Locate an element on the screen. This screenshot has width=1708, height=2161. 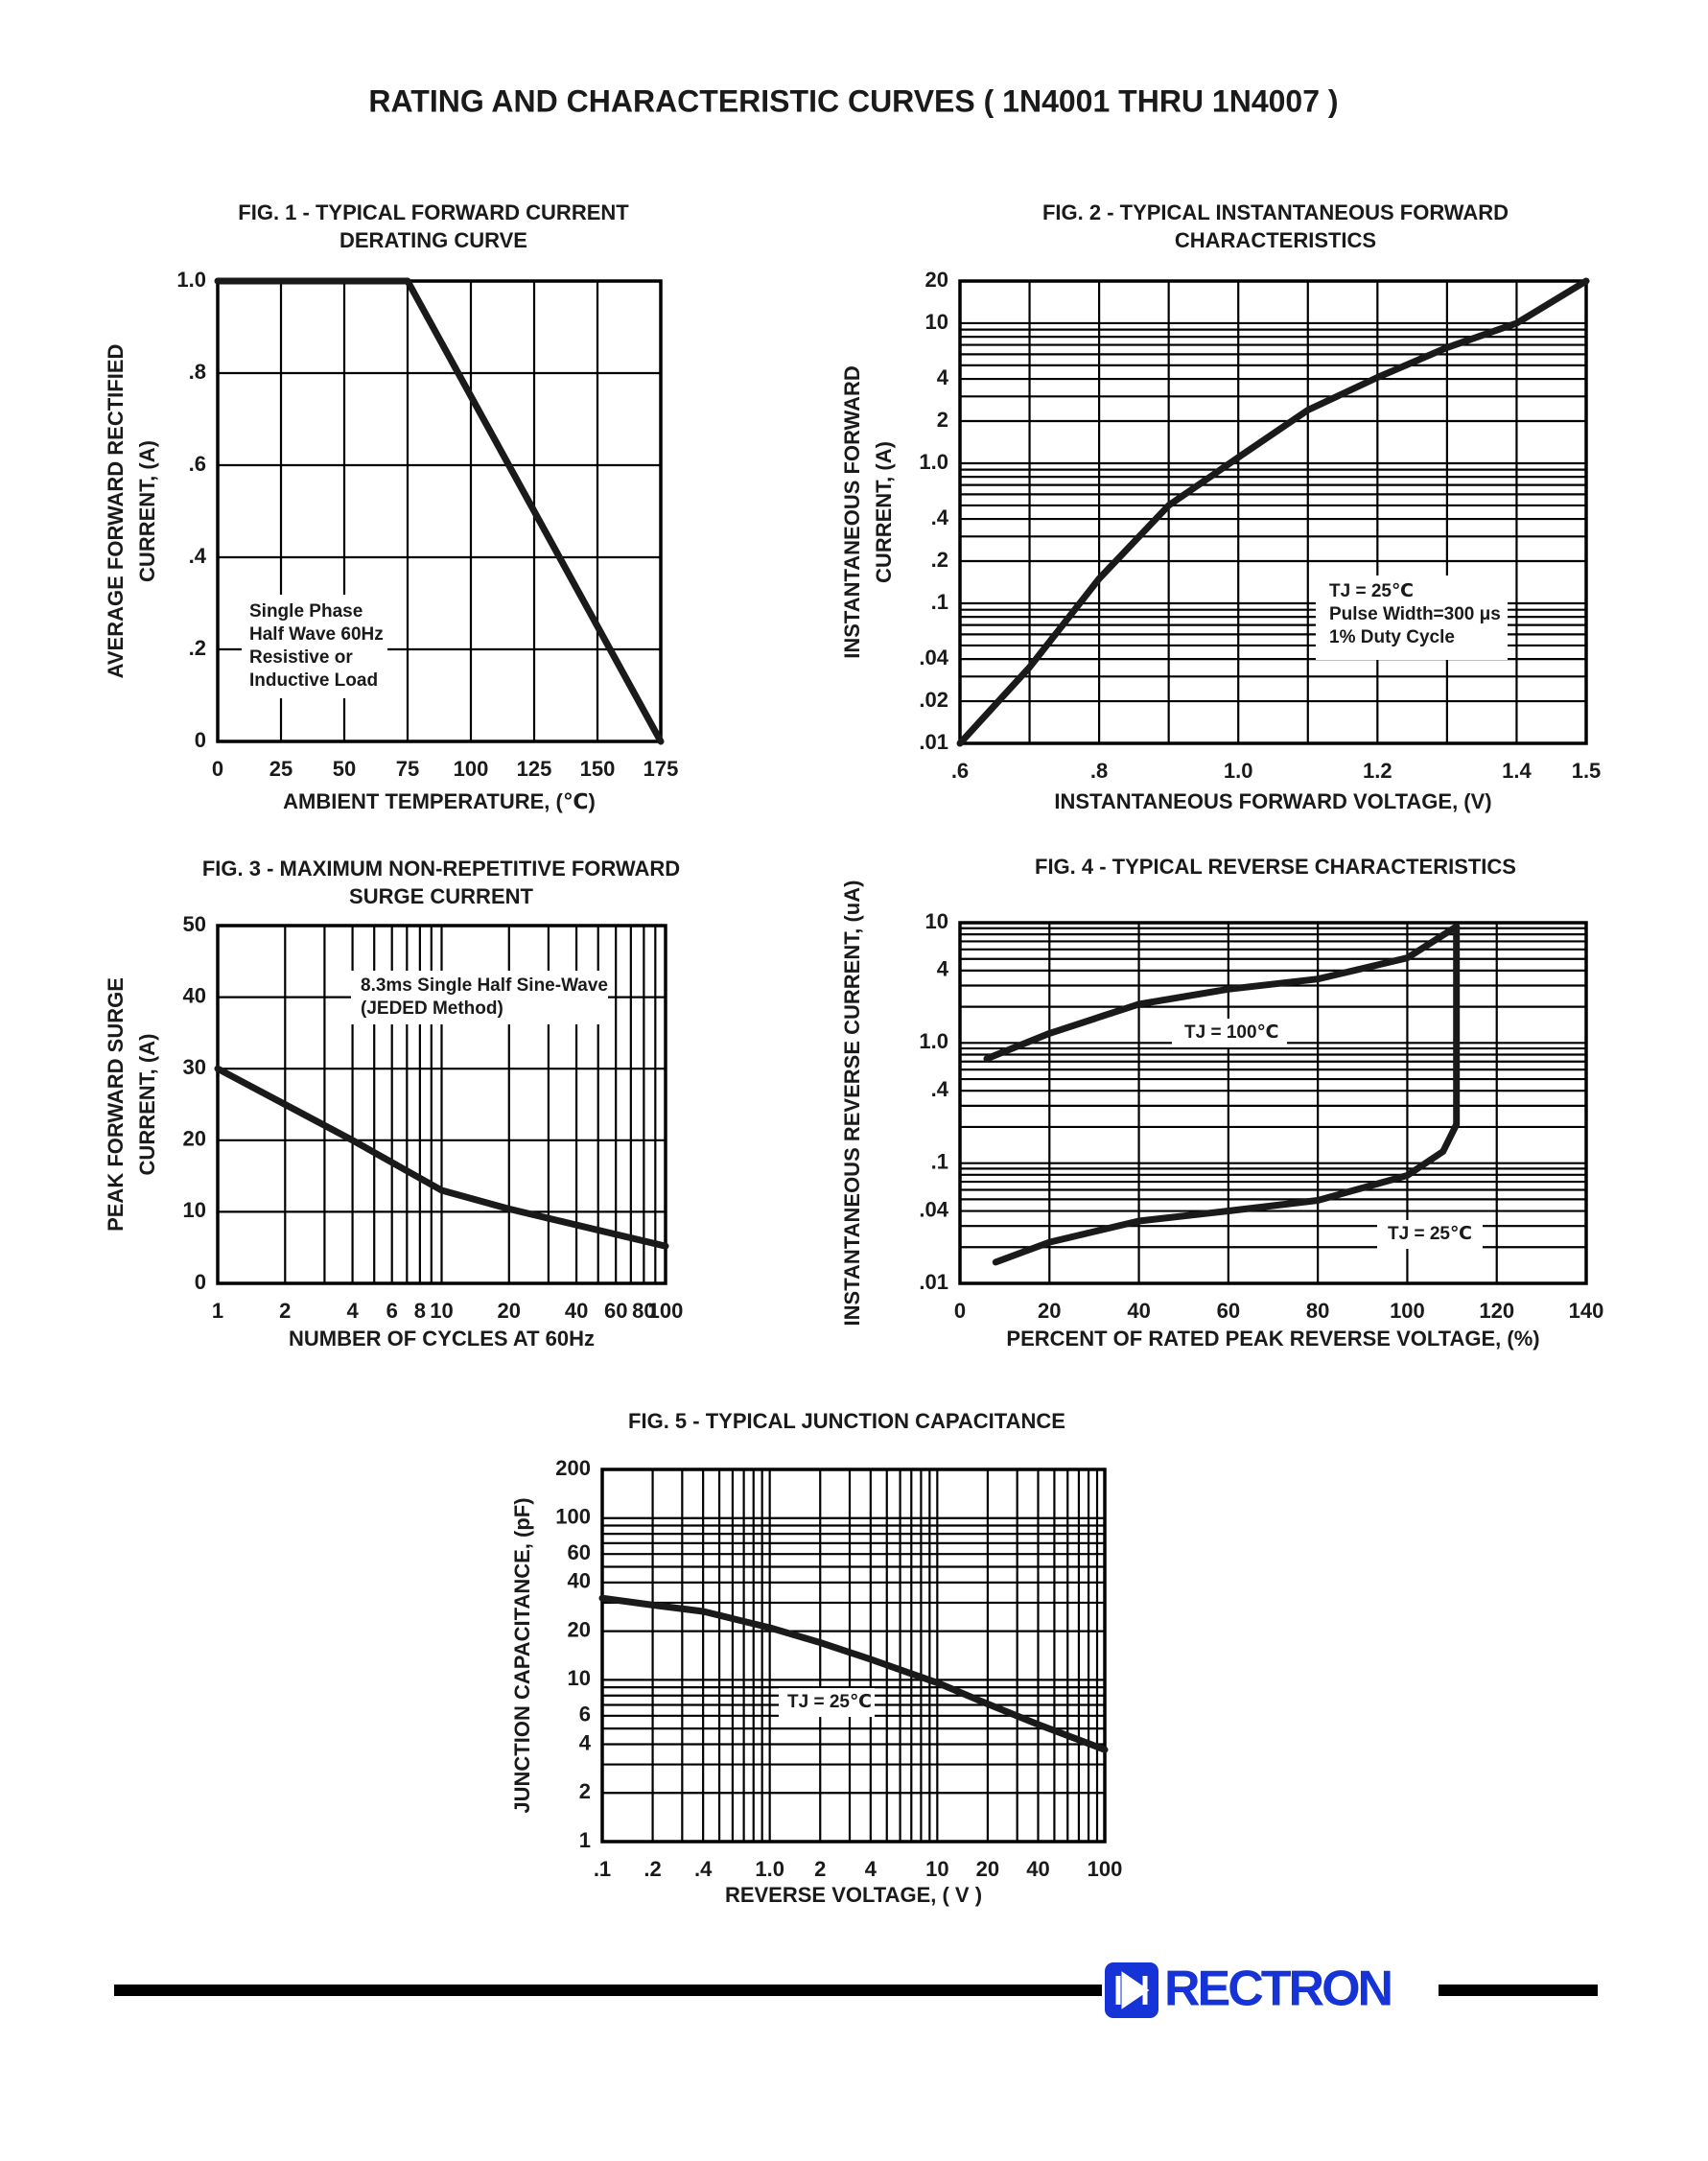
annotation: (JEDED Method) is located at coordinates (432, 1008).